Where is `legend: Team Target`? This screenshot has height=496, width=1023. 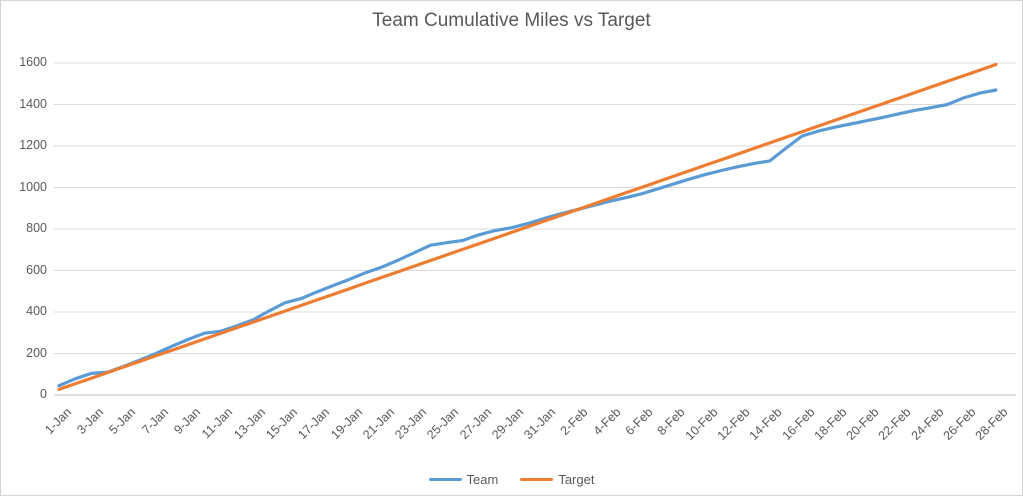
legend: Team Target is located at coordinates (511, 479).